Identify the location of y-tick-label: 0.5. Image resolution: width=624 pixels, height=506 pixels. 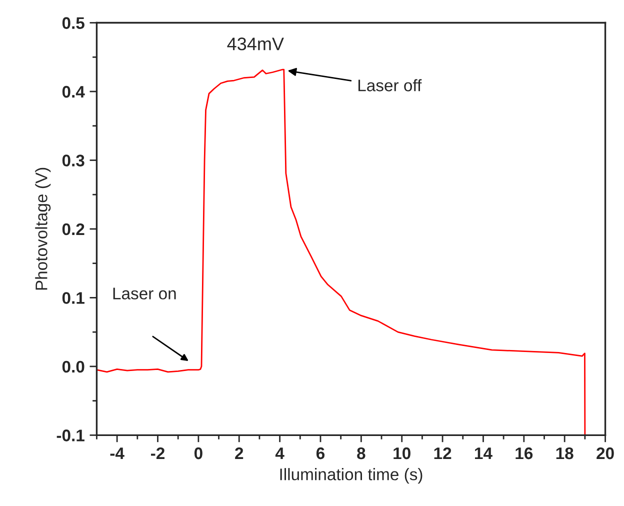
(73, 23).